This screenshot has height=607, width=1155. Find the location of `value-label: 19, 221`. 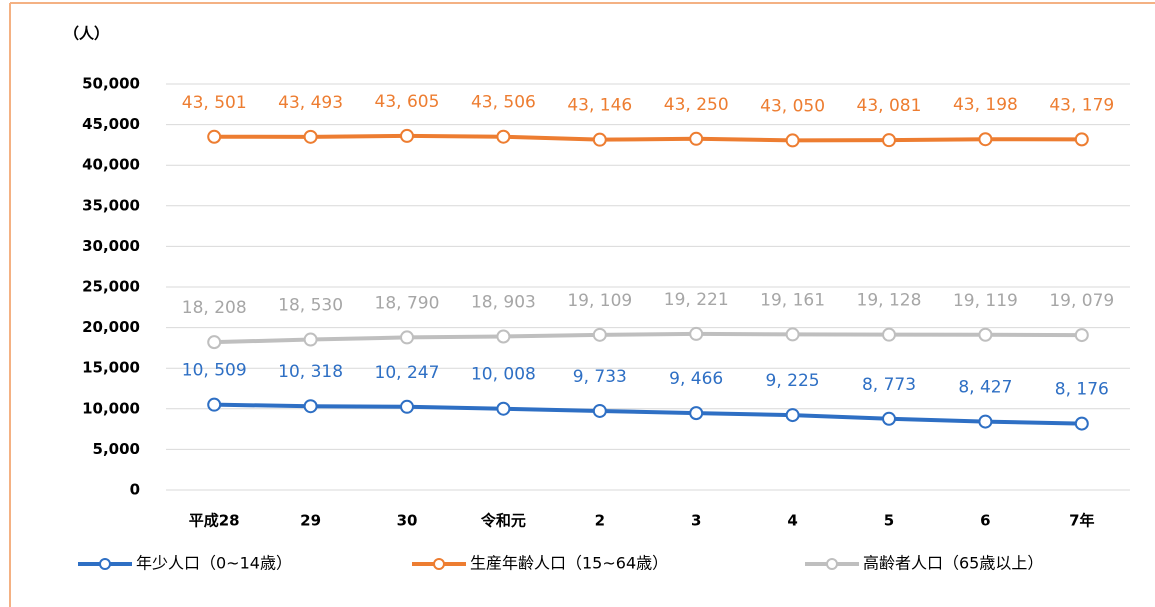

value-label: 19, 221 is located at coordinates (696, 300).